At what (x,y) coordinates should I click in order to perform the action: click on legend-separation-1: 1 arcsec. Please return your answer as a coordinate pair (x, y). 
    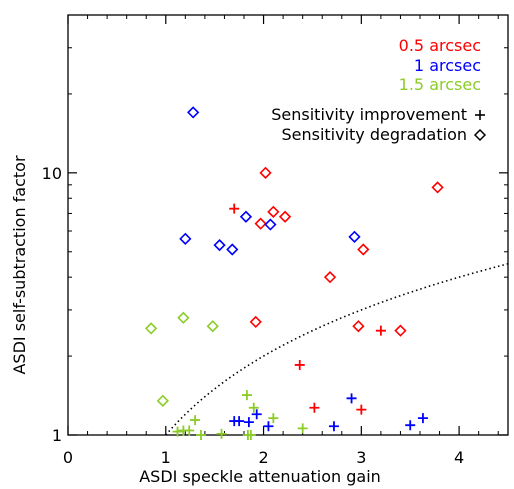
    Looking at the image, I should click on (447, 65).